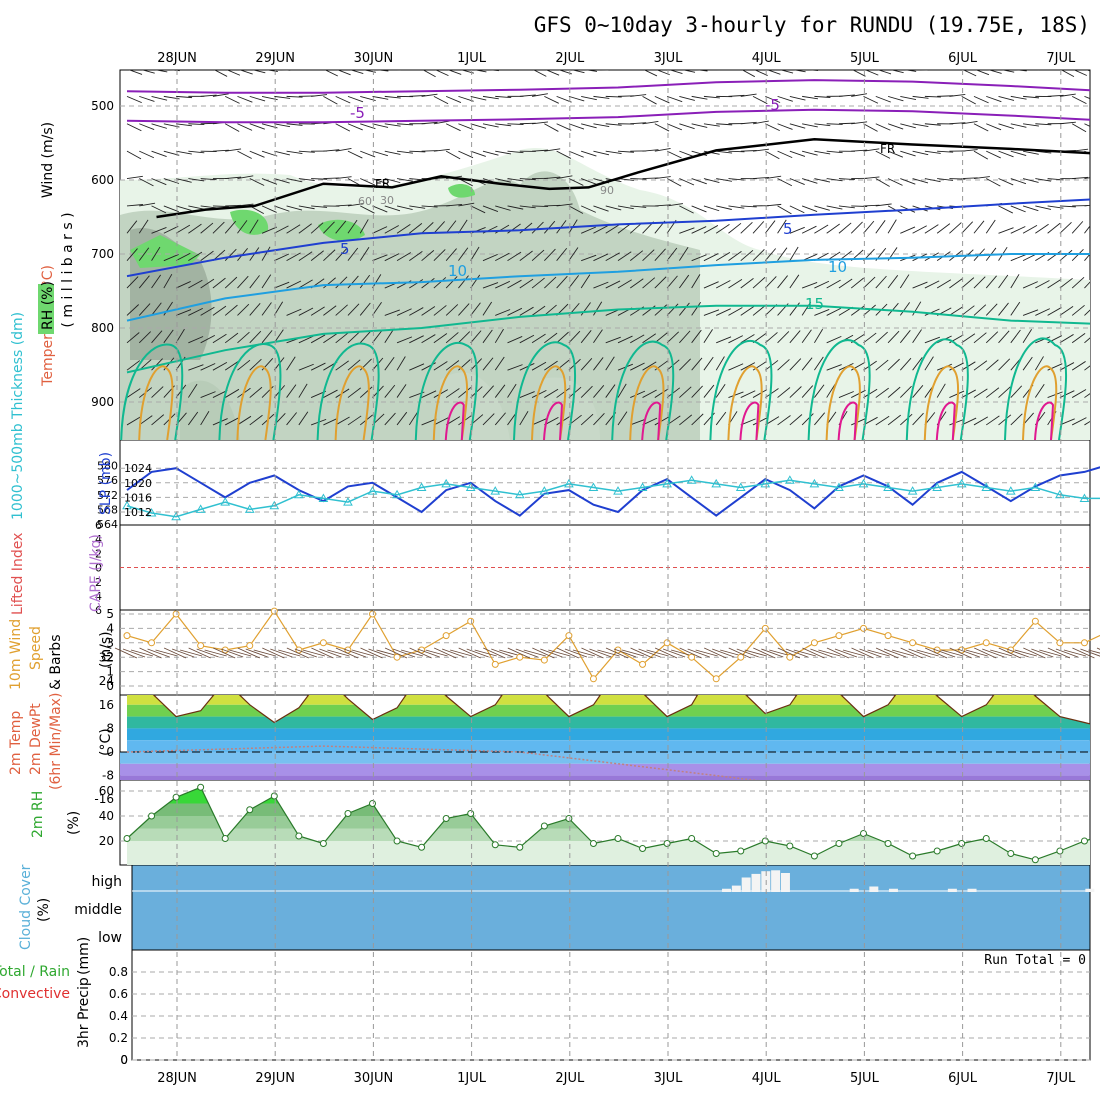 This screenshot has height=1100, width=1100. I want to click on wind10m-panel, so click(607, 645).